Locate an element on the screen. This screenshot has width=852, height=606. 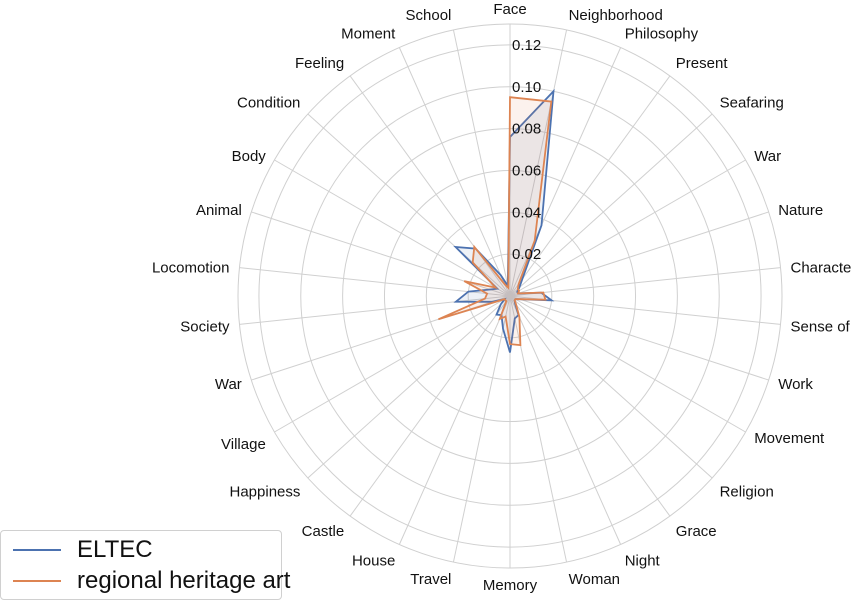
legend-label-regional: regional heritage art is located at coordinates (184, 580).